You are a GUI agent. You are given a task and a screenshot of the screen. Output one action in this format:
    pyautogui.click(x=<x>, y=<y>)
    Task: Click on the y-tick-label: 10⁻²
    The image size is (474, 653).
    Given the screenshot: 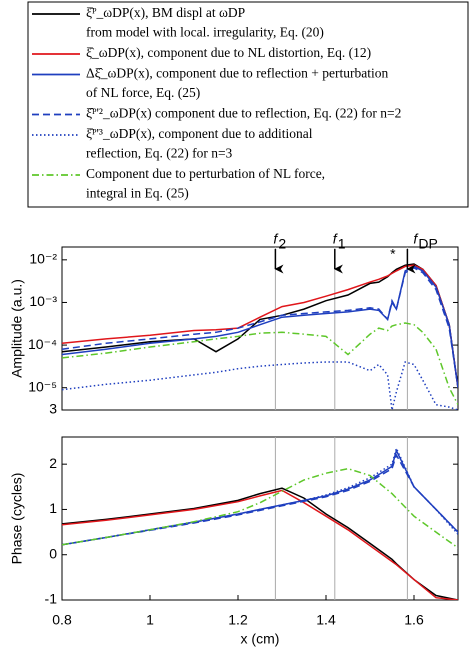 What is the action you would take?
    pyautogui.click(x=43, y=259)
    